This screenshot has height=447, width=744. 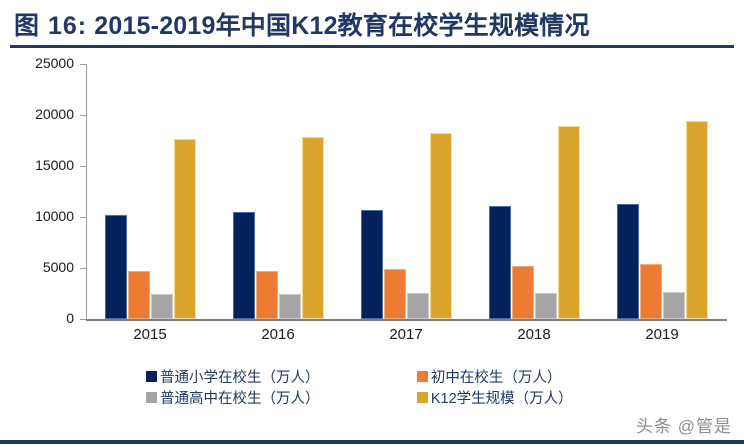 What do you see at coordinates (54, 165) in the screenshot?
I see `y-axis-tick-label: 15000` at bounding box center [54, 165].